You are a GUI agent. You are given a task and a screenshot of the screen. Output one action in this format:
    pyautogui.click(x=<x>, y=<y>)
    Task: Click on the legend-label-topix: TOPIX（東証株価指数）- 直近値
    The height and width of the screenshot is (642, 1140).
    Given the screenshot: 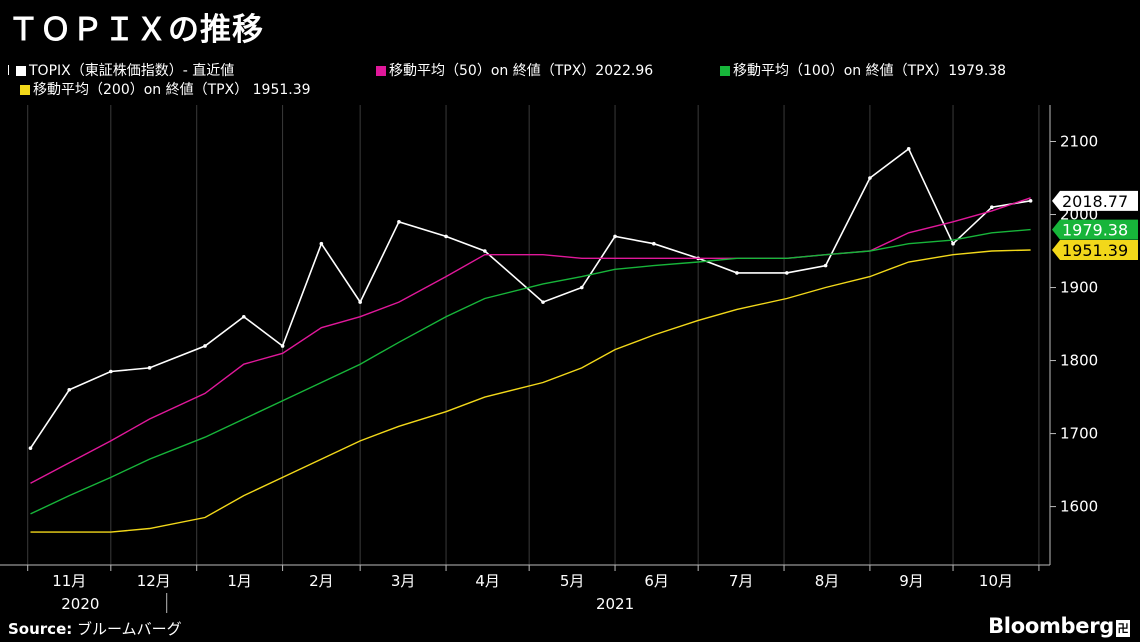 What is the action you would take?
    pyautogui.click(x=132, y=71)
    